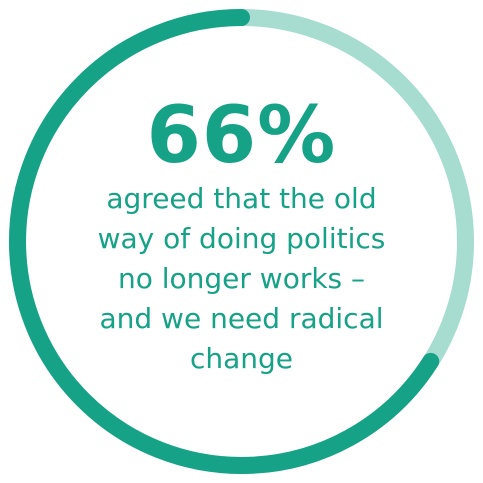  I want to click on stat-caption-line-1: agreed that the old, so click(241, 198).